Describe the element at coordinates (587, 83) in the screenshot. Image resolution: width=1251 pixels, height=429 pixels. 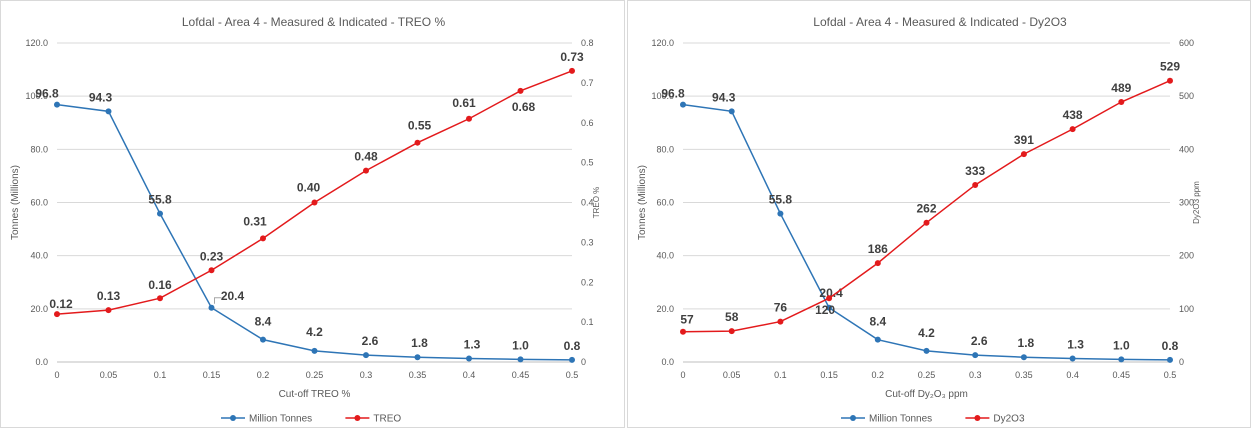
I see `y2-tick-label: 0.7` at that location.